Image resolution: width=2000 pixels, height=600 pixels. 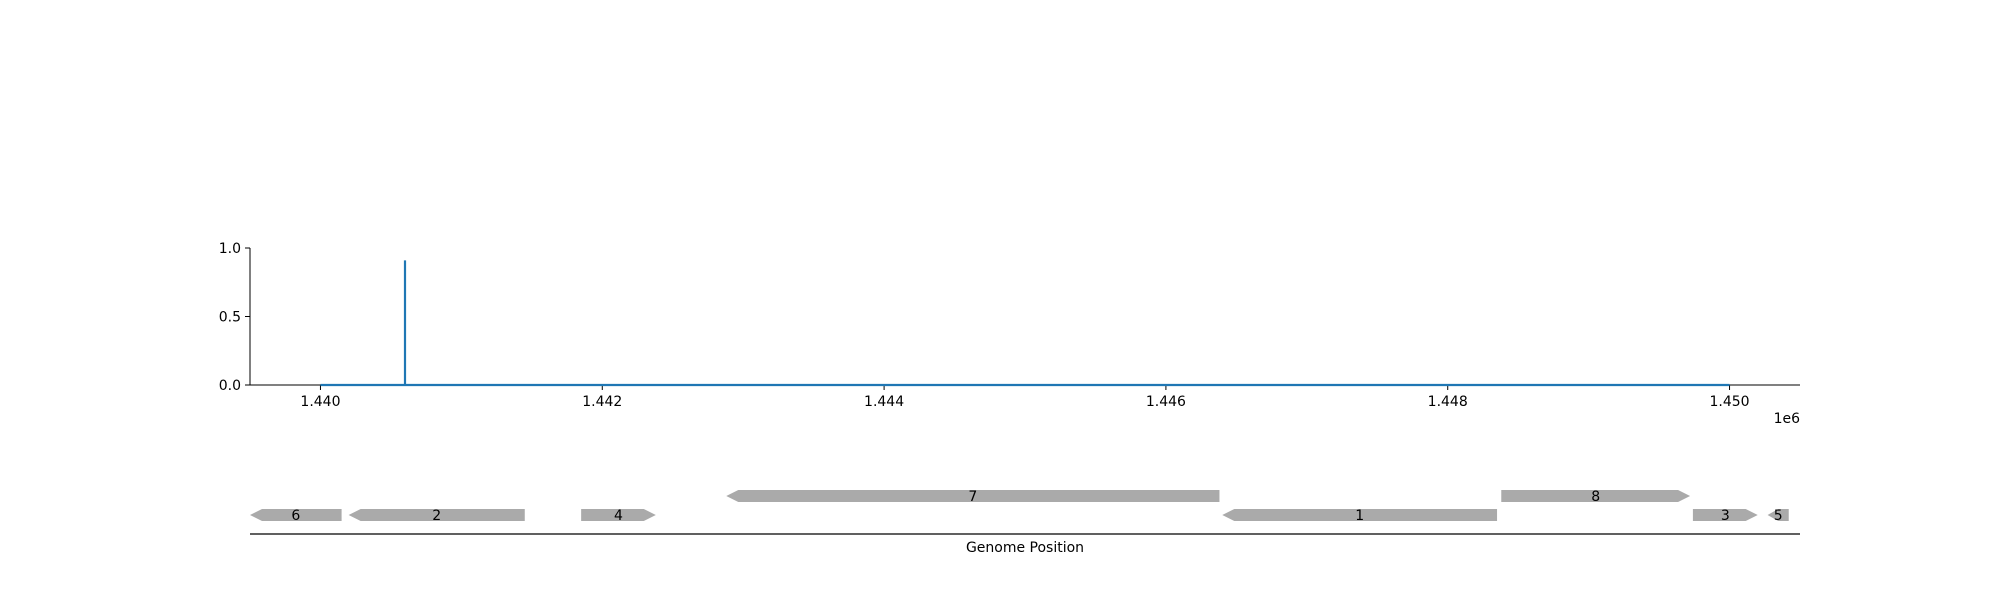 What do you see at coordinates (884, 402) in the screenshot?
I see `x-tick-label: 1.444` at bounding box center [884, 402].